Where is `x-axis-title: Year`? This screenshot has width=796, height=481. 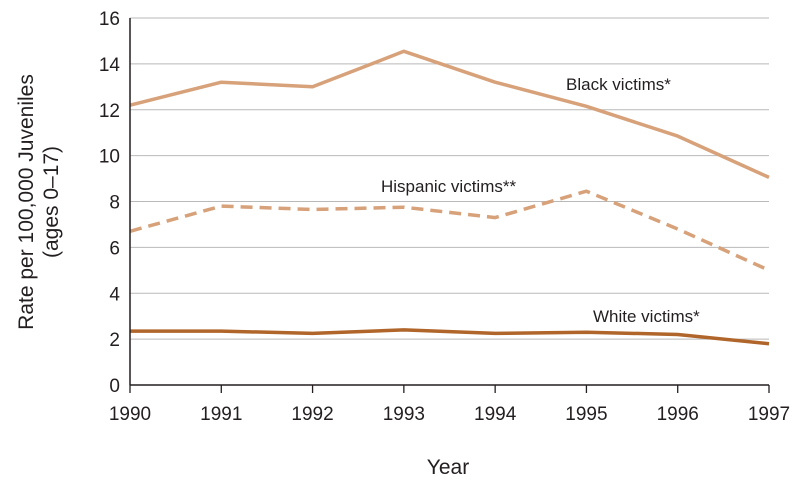
x-axis-title: Year is located at coordinates (448, 467).